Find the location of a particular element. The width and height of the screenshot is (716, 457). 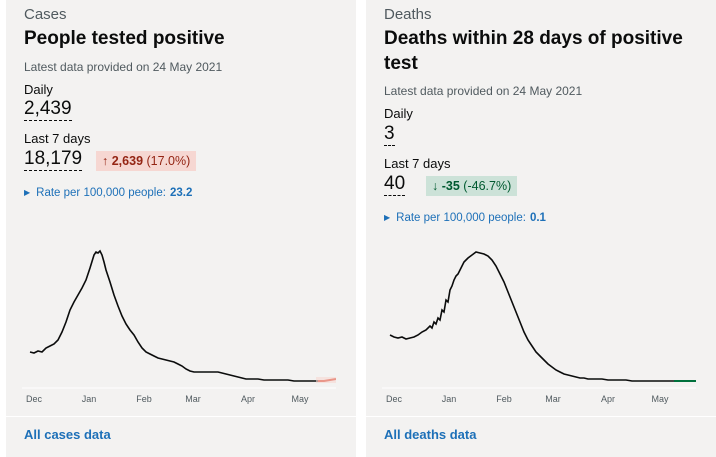

deaths-title: Deaths within 28 days of positive test is located at coordinates (533, 51).